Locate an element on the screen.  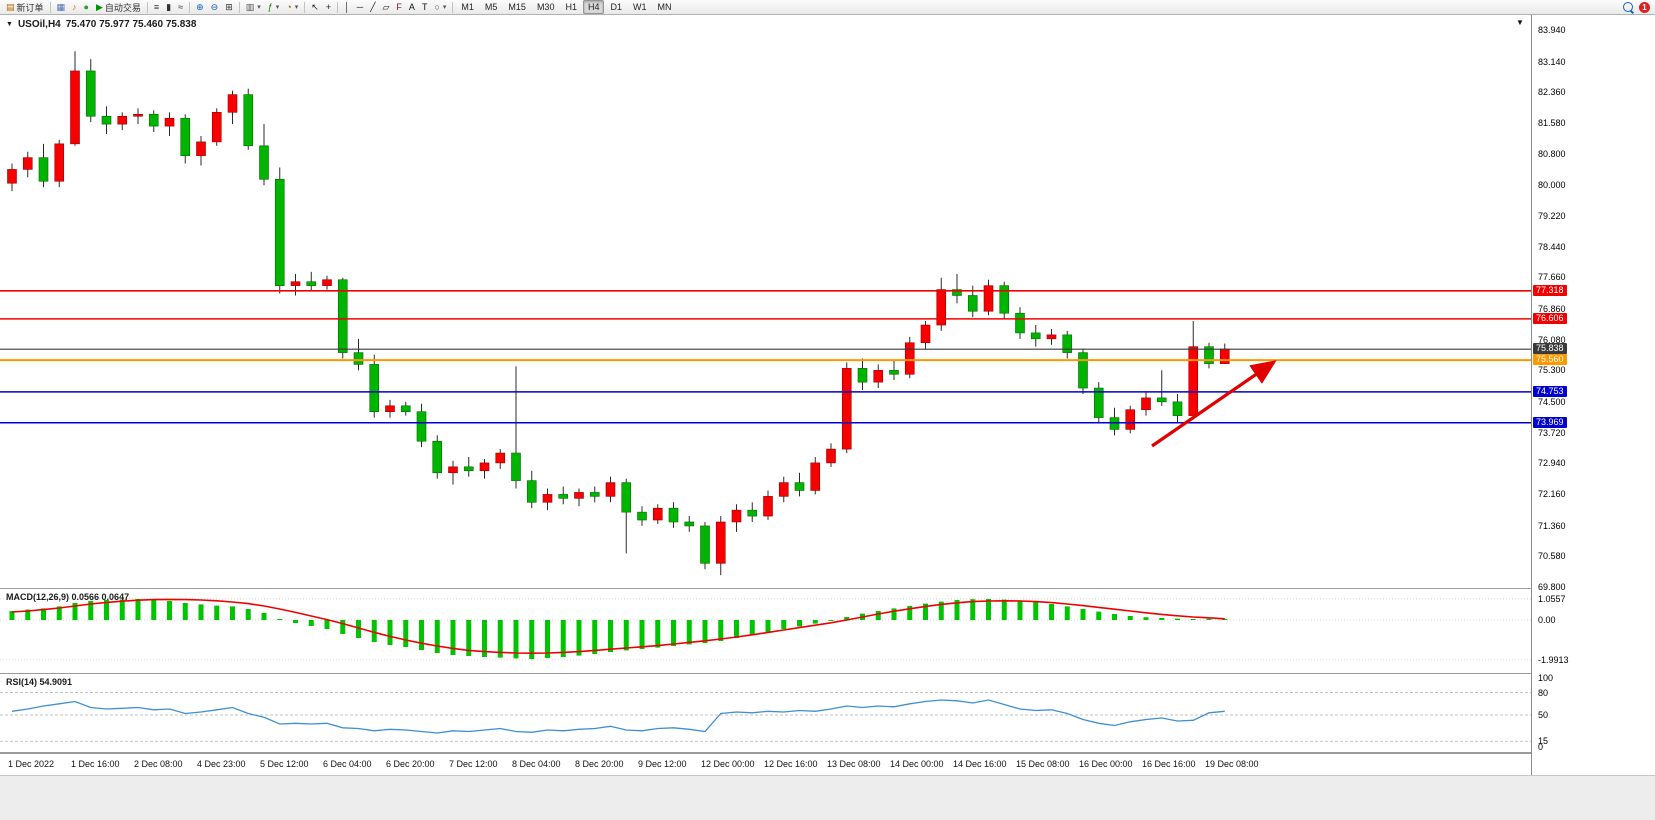
equidistant-channel-button: ▱ is located at coordinates (386, 7).